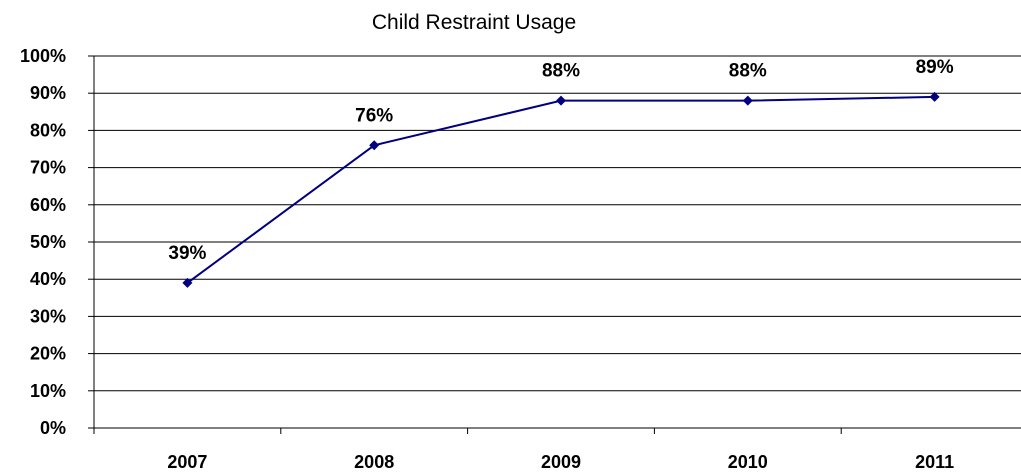 This screenshot has width=1021, height=474. Describe the element at coordinates (48, 316) in the screenshot. I see `y-tick-label: 30%` at that location.